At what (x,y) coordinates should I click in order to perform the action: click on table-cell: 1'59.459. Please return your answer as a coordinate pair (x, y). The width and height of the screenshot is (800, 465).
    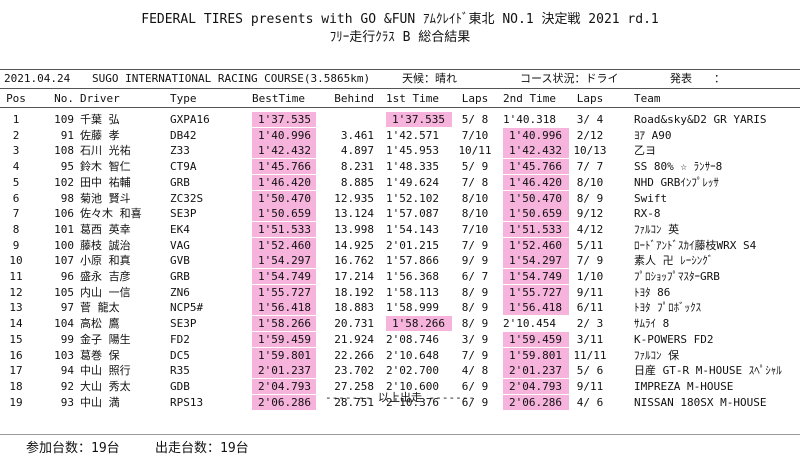
    Looking at the image, I should click on (536, 339).